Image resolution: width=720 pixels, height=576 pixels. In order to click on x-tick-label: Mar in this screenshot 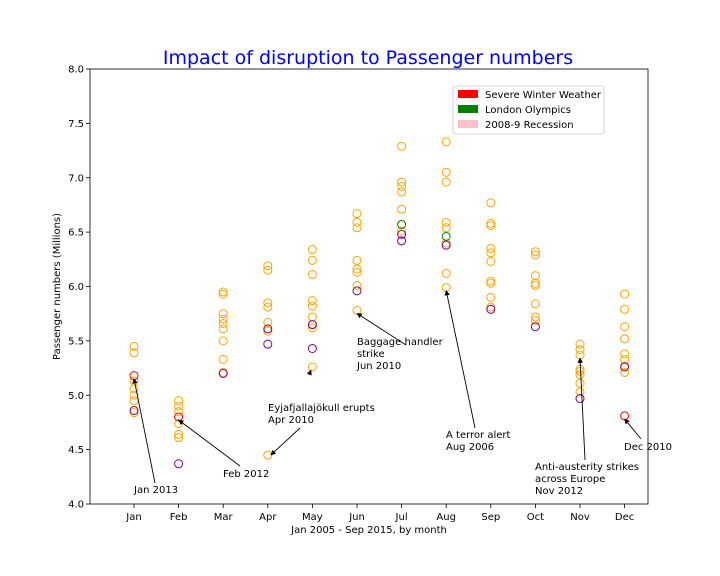, I will do `click(224, 517)`.